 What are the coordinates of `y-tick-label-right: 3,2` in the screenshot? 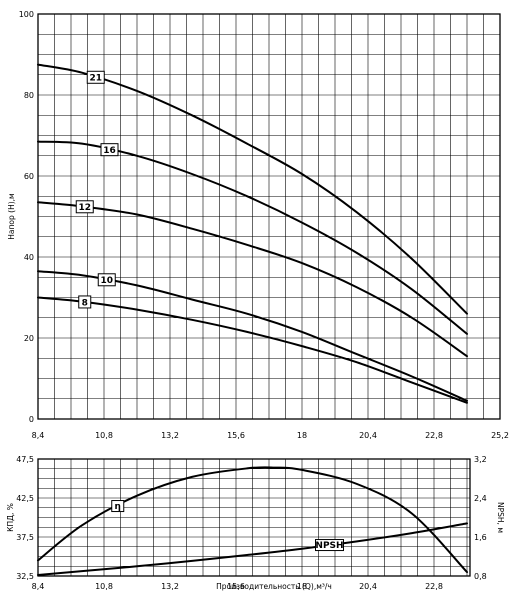 It's located at (480, 459).